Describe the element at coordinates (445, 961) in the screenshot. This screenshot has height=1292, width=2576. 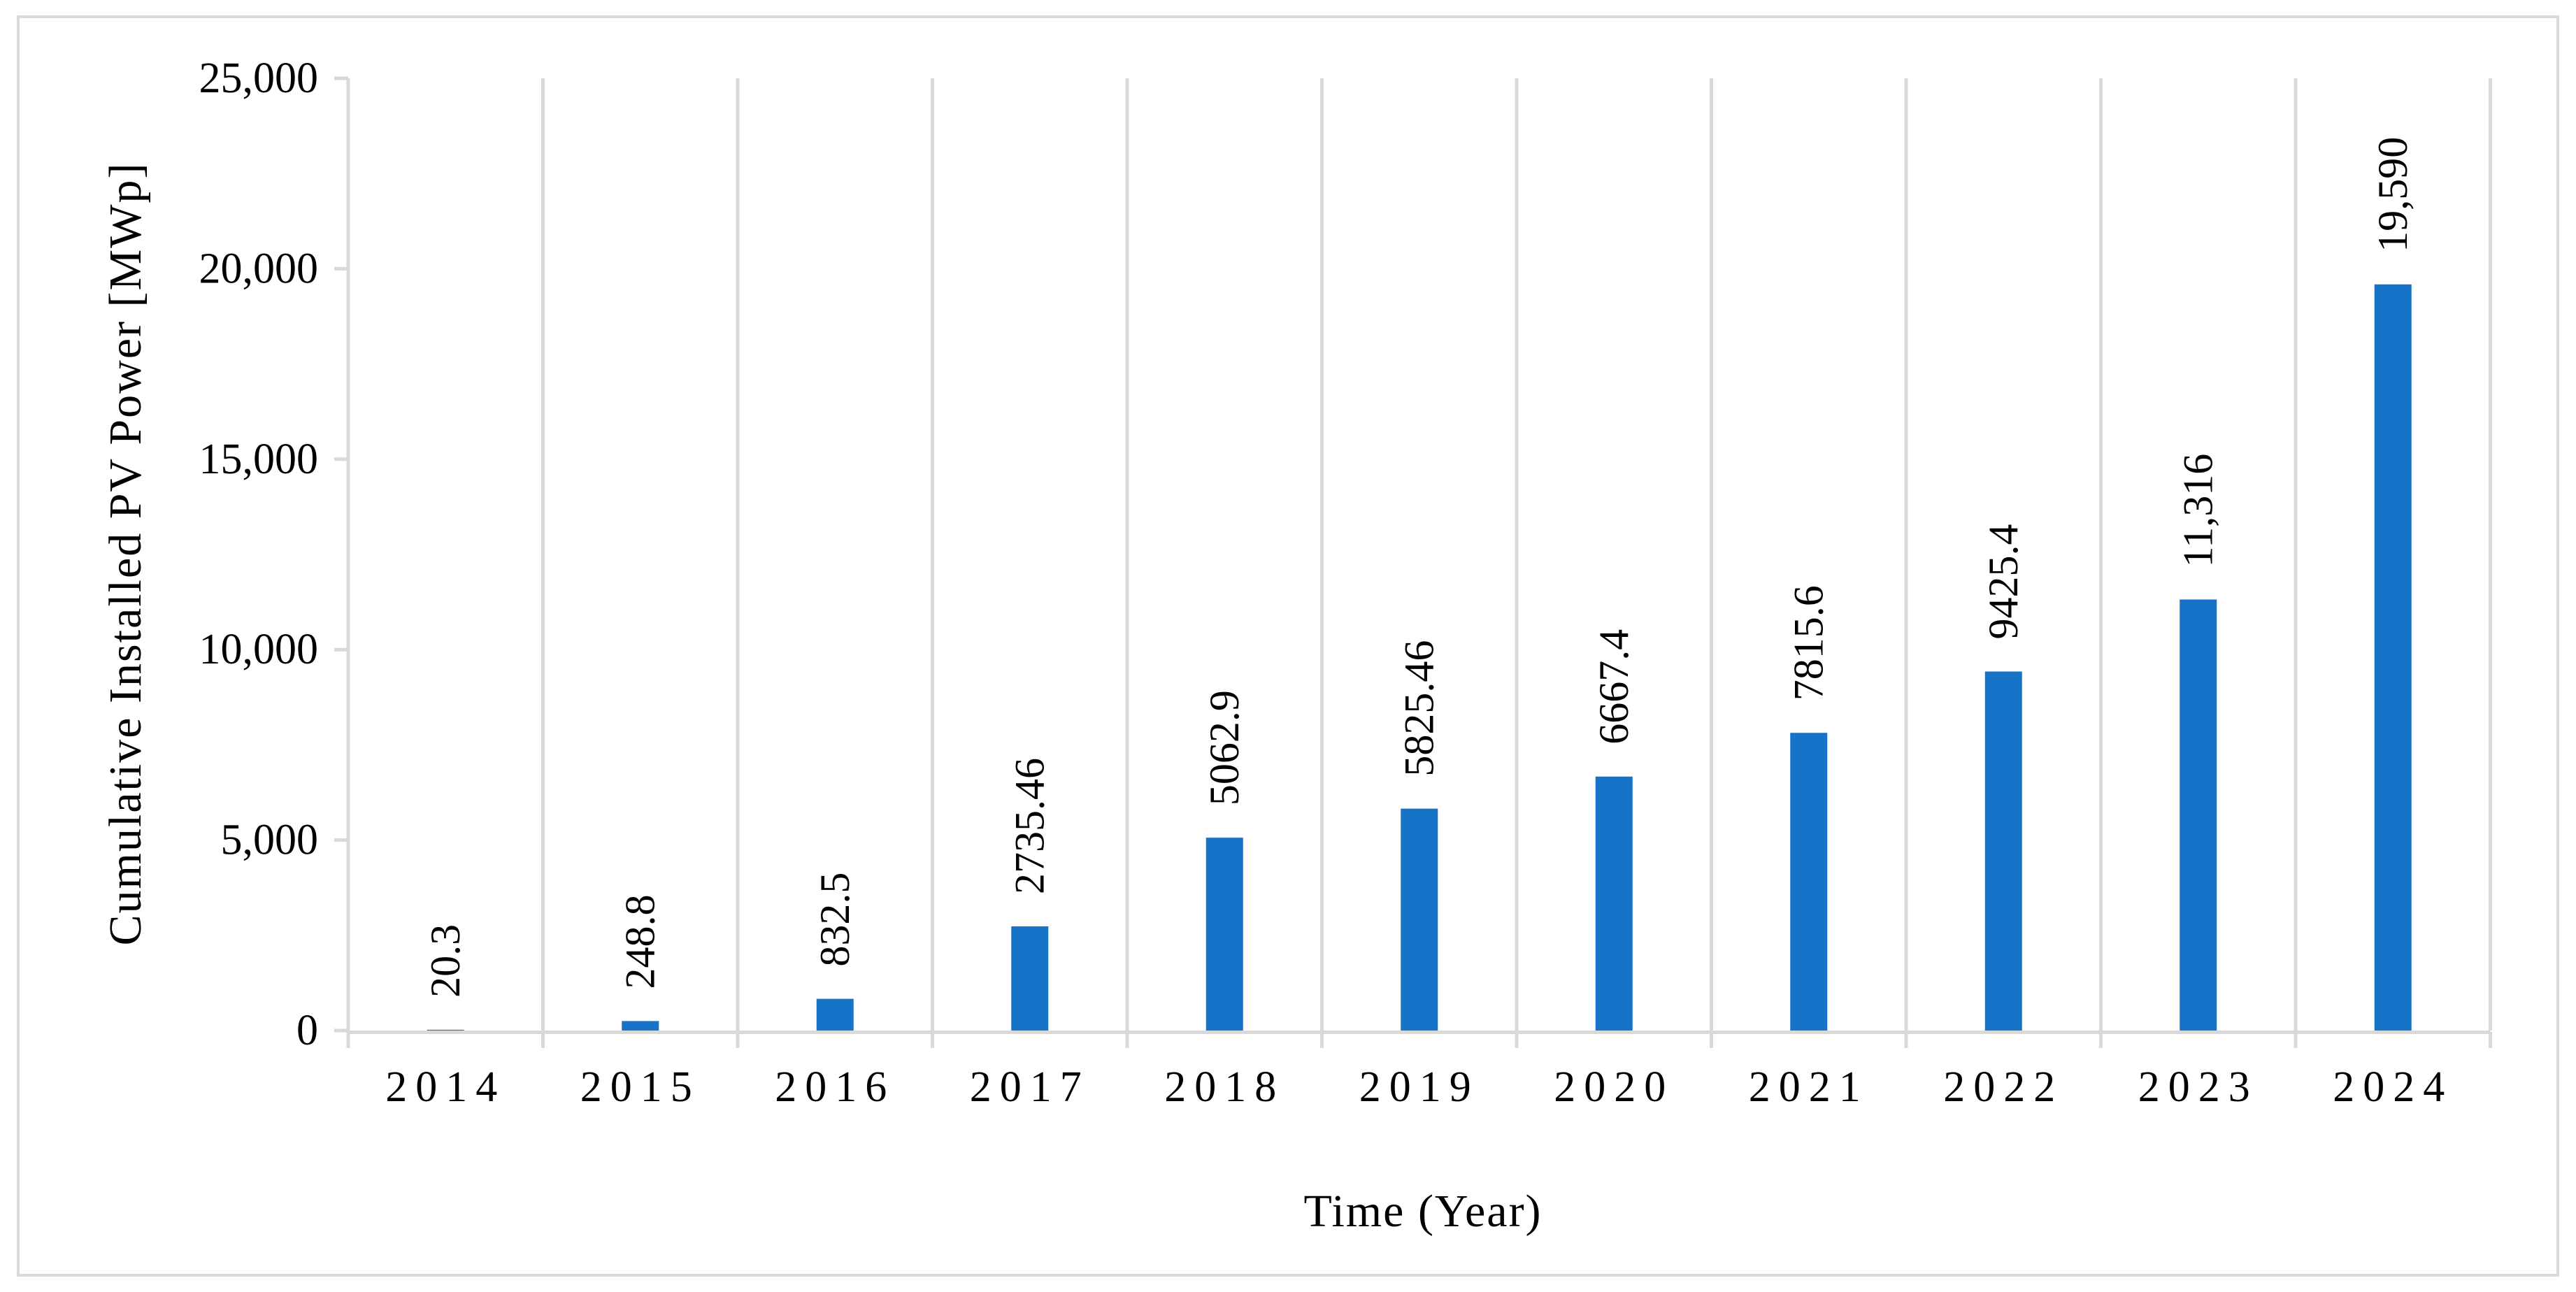
I see `bar-value-label: 20.3` at that location.